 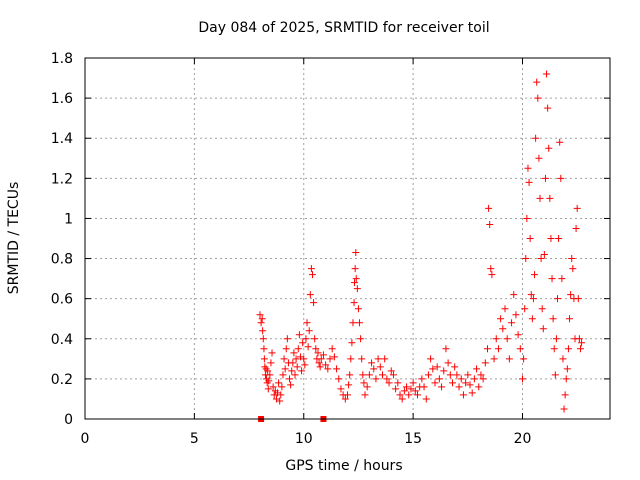 I want to click on y-tick-label: 0.4, so click(x=62, y=340).